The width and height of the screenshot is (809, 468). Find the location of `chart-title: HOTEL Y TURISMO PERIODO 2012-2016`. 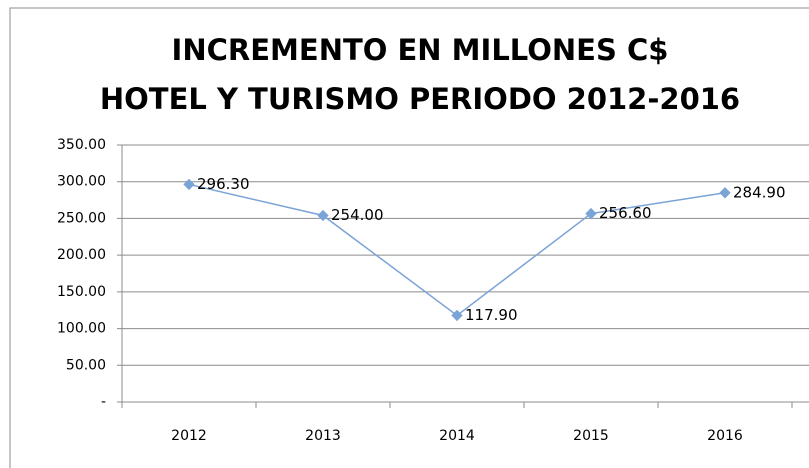

chart-title: HOTEL Y TURISMO PERIODO 2012-2016 is located at coordinates (420, 99).